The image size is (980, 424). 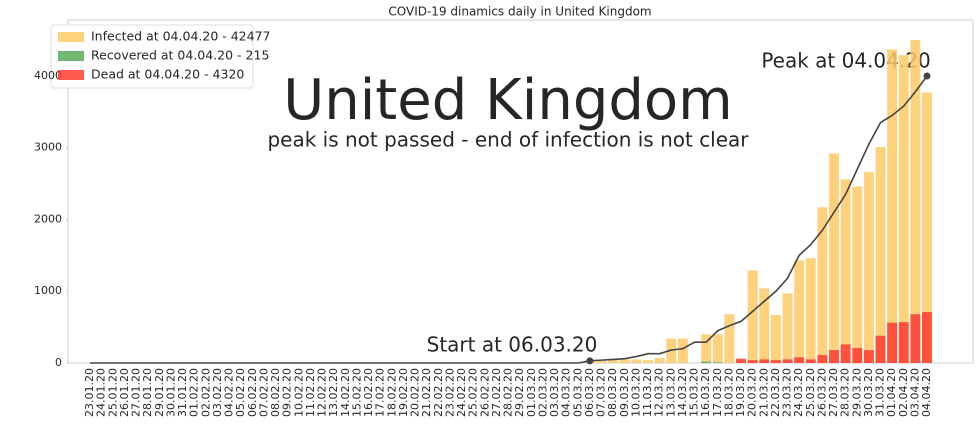 What do you see at coordinates (507, 100) in the screenshot?
I see `heading: United Kingdom` at bounding box center [507, 100].